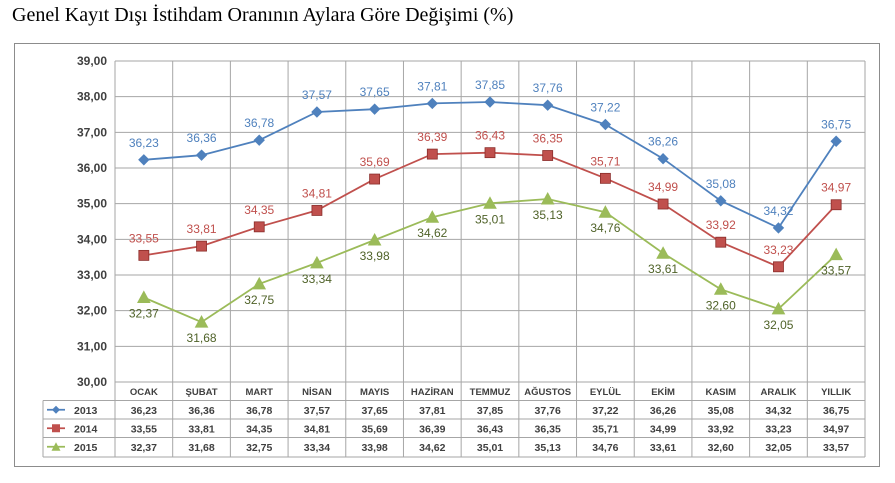 This screenshot has height=483, width=895. Describe the element at coordinates (778, 411) in the screenshot. I see `table-cell-2013: 34,32` at that location.